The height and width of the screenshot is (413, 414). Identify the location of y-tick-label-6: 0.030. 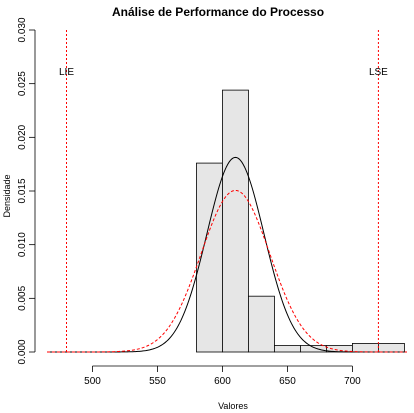
(22, 29).